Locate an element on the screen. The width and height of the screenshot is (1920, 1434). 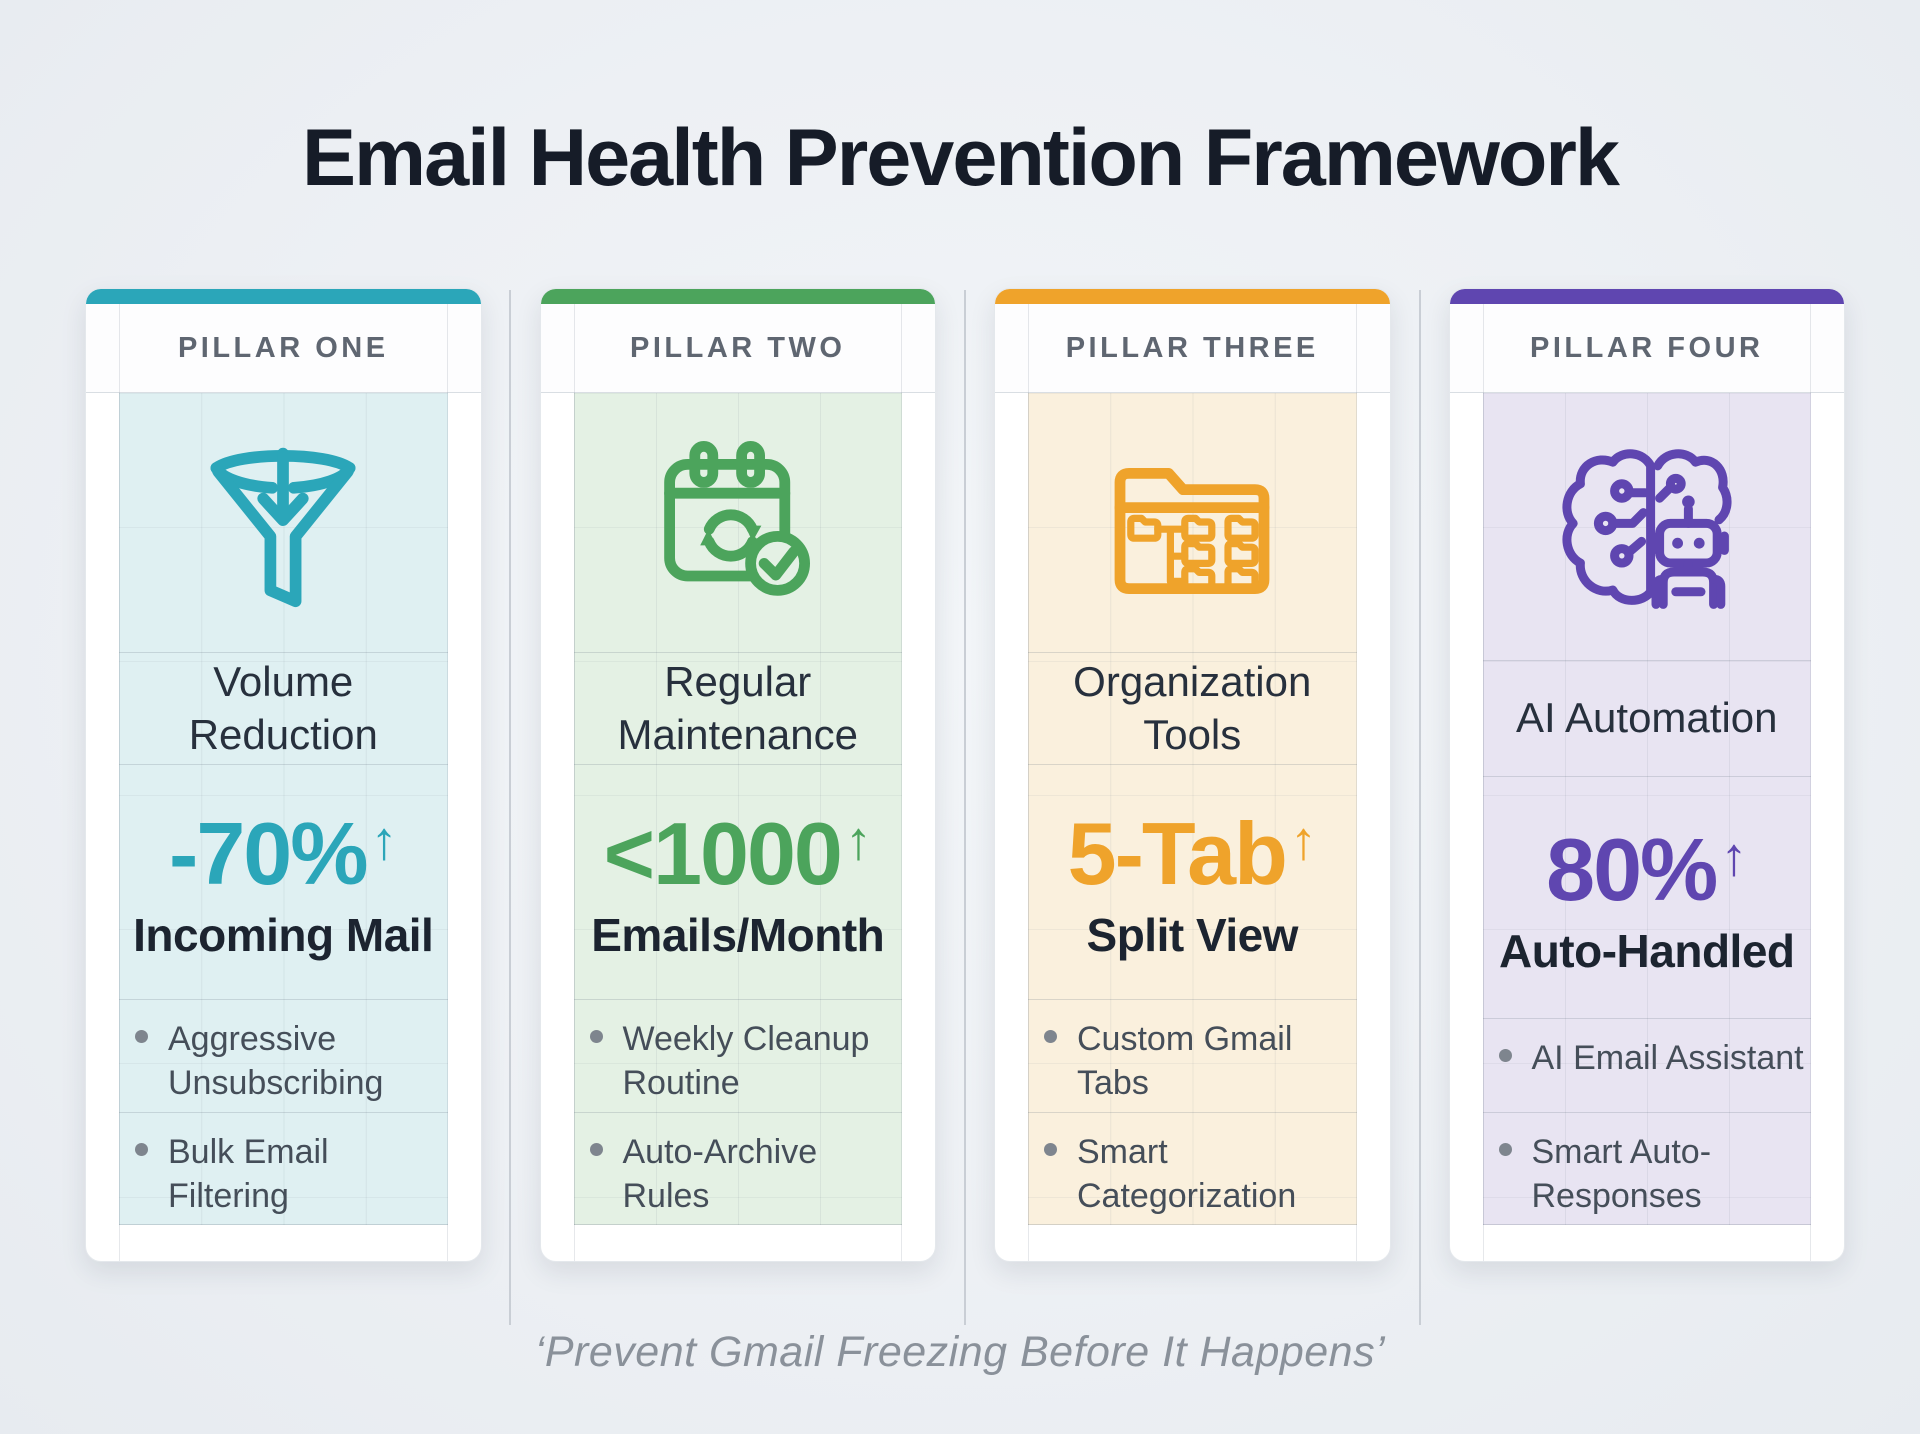
list-item: Bulk Email Filtering is located at coordinates (283, 1167).